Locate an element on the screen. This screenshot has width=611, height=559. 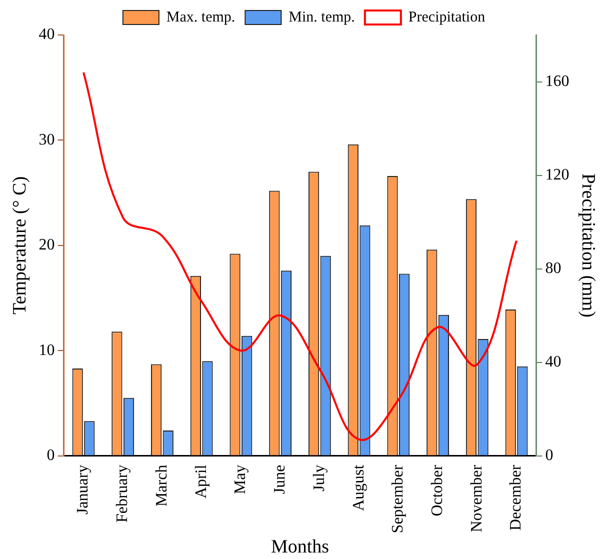
x-tick-label: November is located at coordinates (477, 498).